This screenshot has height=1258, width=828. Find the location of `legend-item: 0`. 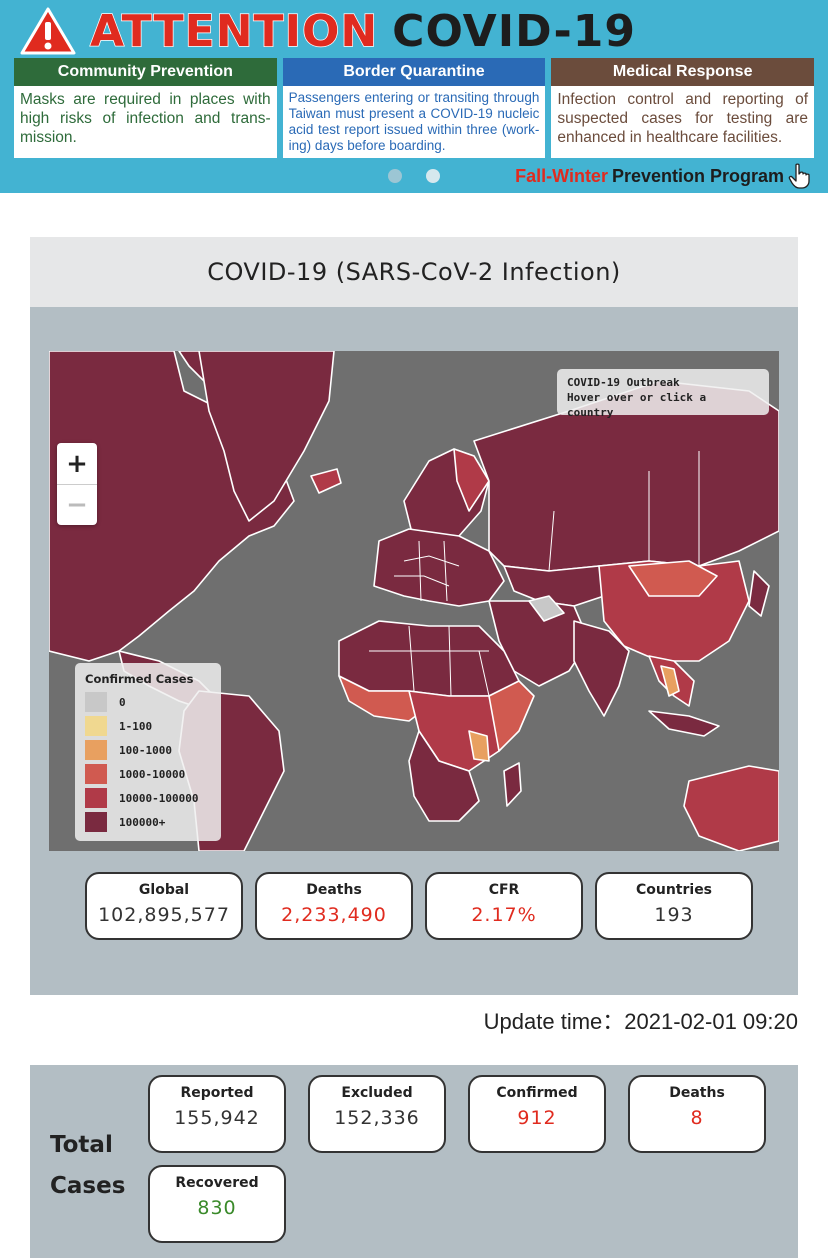

legend-item: 0 is located at coordinates (148, 702).